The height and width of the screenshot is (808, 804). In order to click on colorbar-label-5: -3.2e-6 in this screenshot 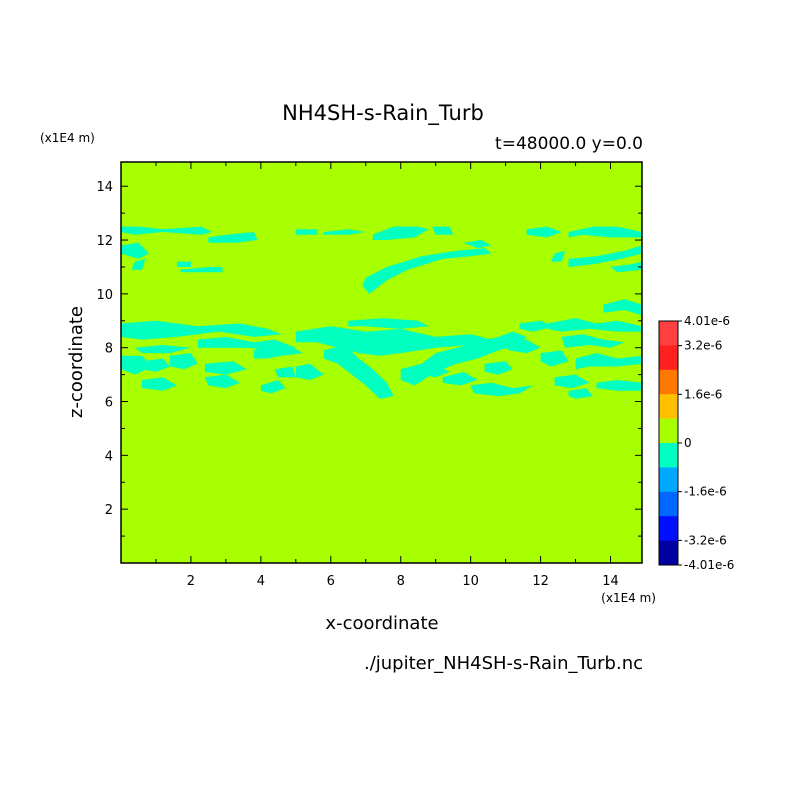, I will do `click(705, 540)`.